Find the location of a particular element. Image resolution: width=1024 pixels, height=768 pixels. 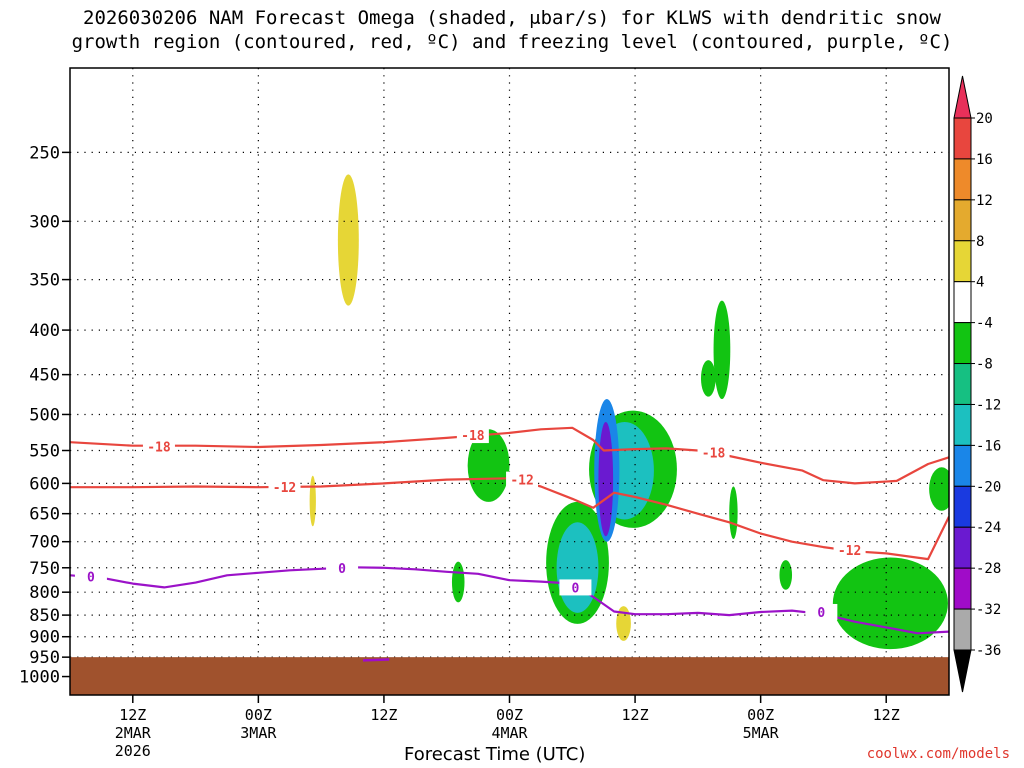

x-tick-label-42-1: 4MAR is located at coordinates (509, 733).